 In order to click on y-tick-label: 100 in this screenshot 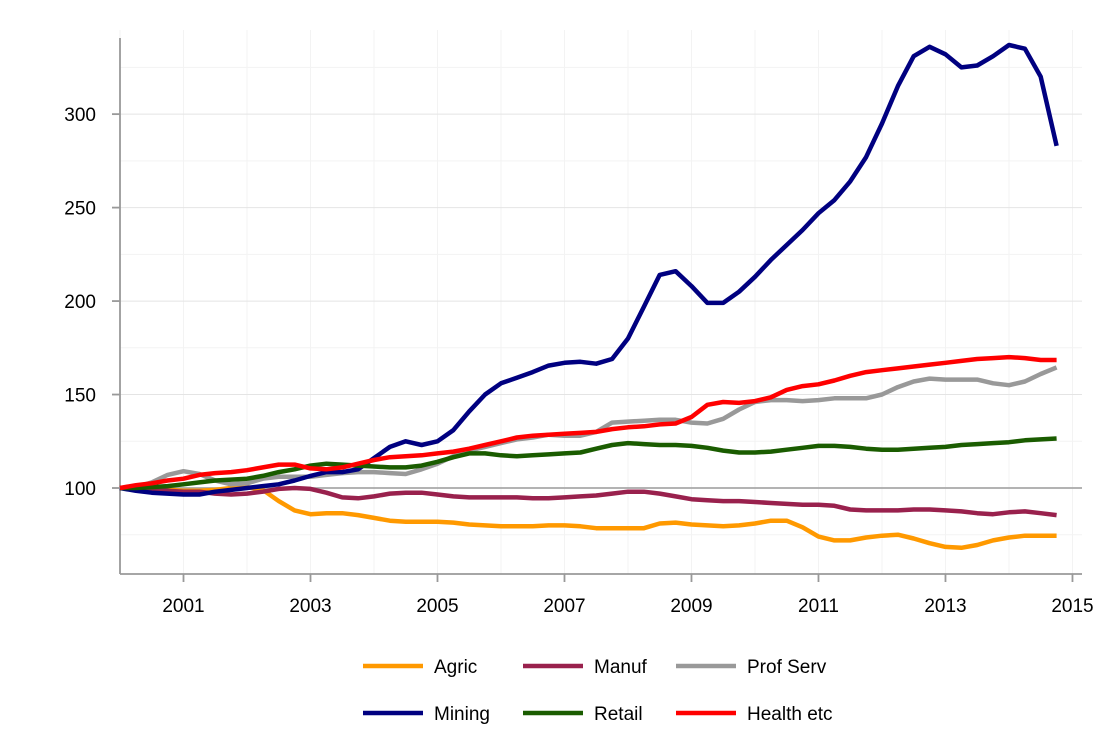, I will do `click(80, 489)`.